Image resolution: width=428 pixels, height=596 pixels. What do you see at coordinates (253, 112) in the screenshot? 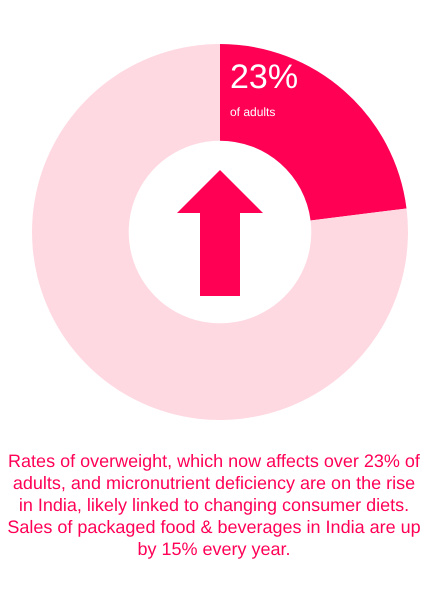
I see `text: of adults` at bounding box center [253, 112].